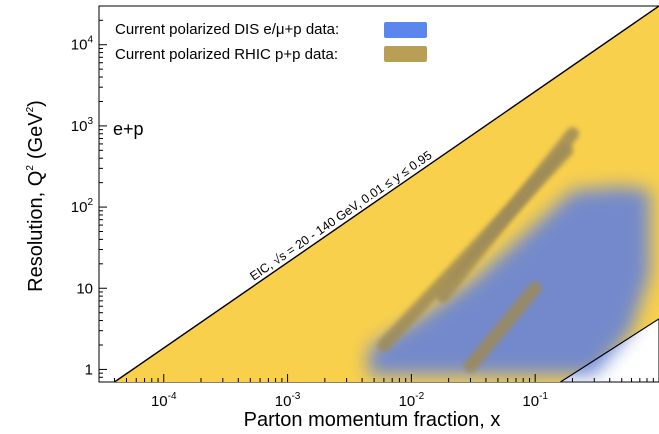 Image resolution: width=659 pixels, height=434 pixels. Describe the element at coordinates (372, 420) in the screenshot. I see `x-axis-title: Parton momentum fraction, x` at that location.